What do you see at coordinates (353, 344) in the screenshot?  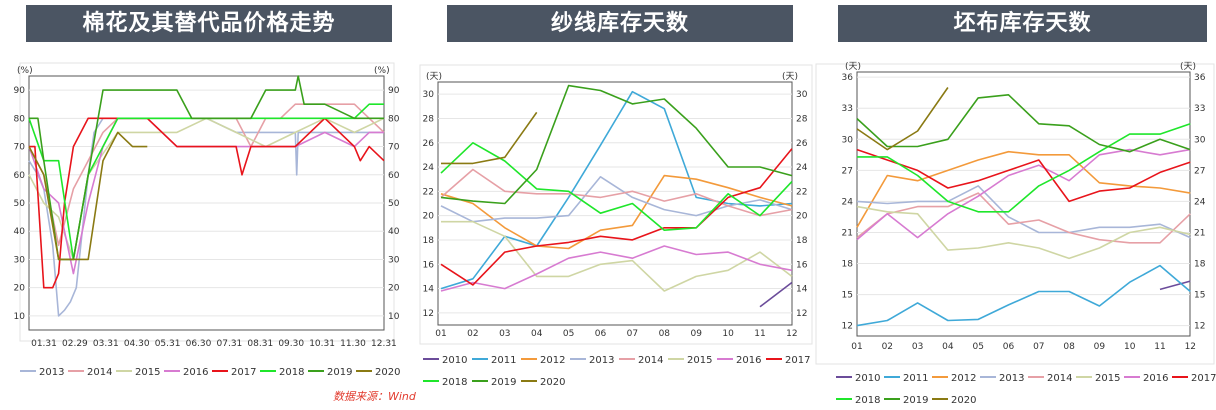 I see `chart-1-xtick: 11.30` at bounding box center [353, 344].